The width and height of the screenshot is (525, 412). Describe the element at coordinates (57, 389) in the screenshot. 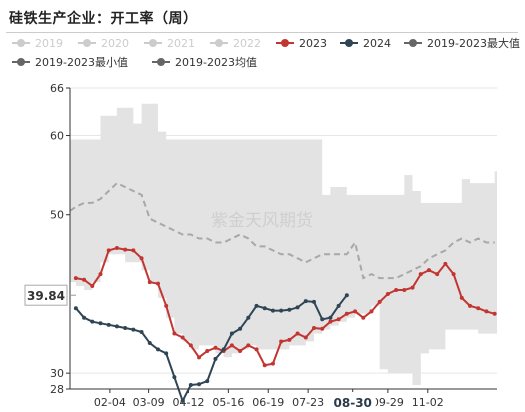

I see `y-tick-label: 28` at that location.